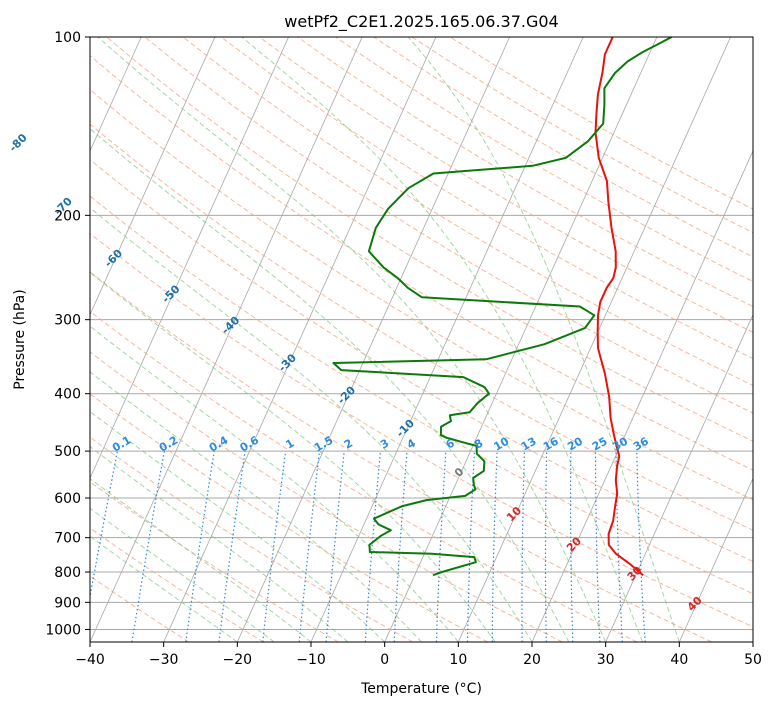 The width and height of the screenshot is (775, 708). I want to click on mixing-ratio-label: 4, so click(411, 443).